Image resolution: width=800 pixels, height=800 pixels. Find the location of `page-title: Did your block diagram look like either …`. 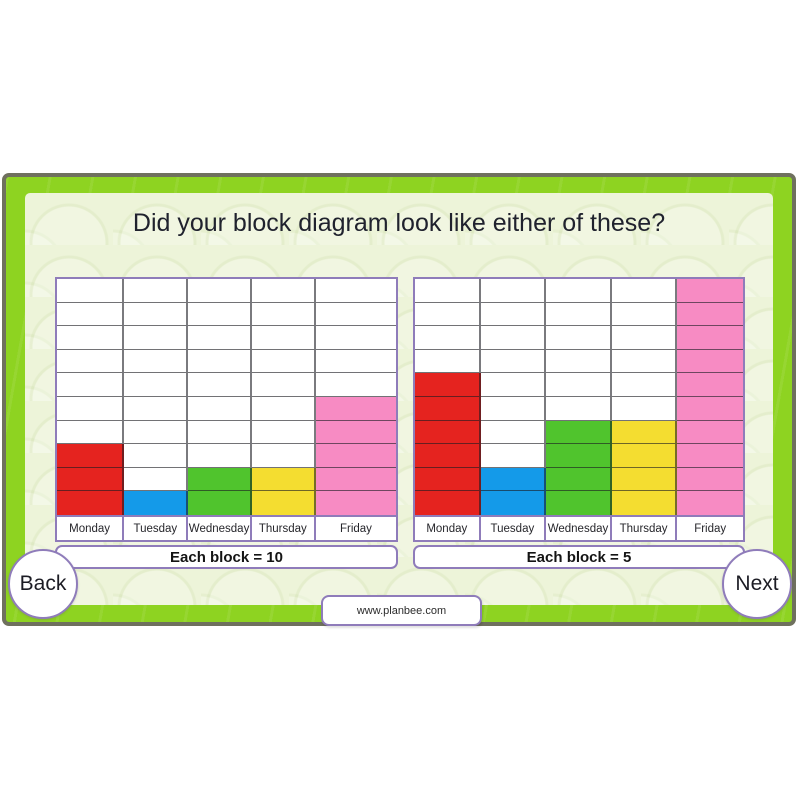

page-title: Did your block diagram look like either … is located at coordinates (399, 223).